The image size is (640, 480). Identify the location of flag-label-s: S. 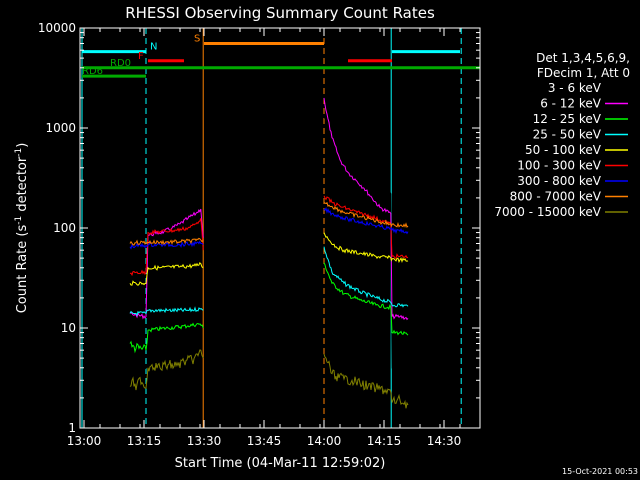
(197, 38).